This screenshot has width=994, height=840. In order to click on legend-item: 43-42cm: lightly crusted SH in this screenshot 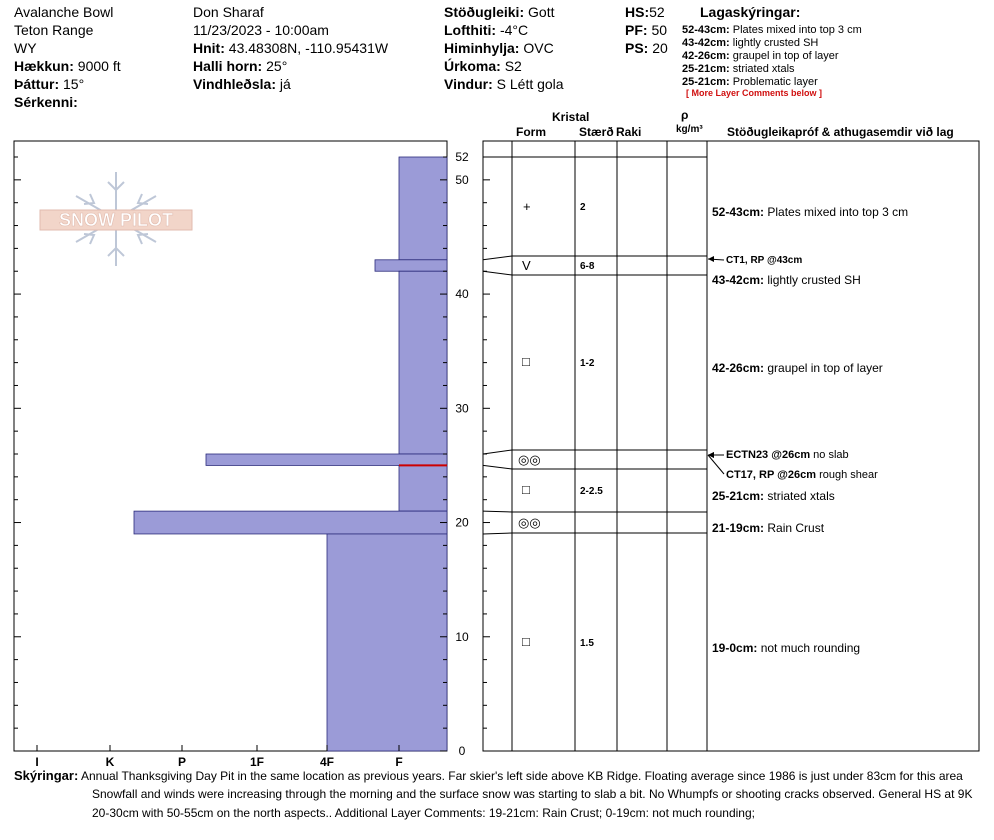, I will do `click(750, 43)`.